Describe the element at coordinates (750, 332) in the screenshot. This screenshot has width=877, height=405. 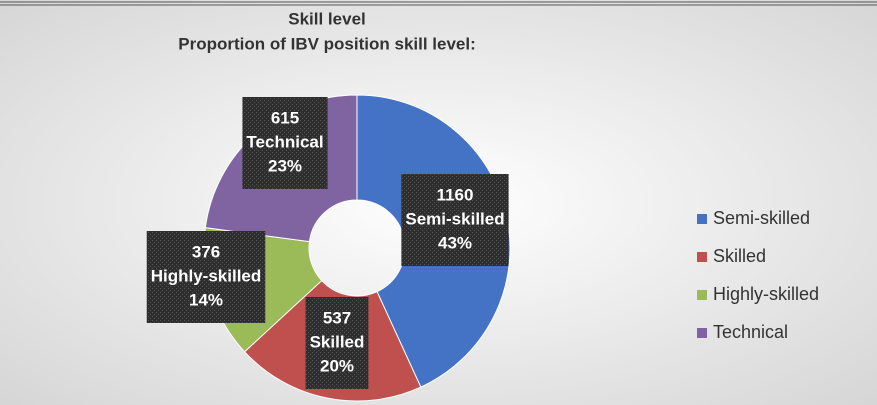
I see `legend-label: Technical` at that location.